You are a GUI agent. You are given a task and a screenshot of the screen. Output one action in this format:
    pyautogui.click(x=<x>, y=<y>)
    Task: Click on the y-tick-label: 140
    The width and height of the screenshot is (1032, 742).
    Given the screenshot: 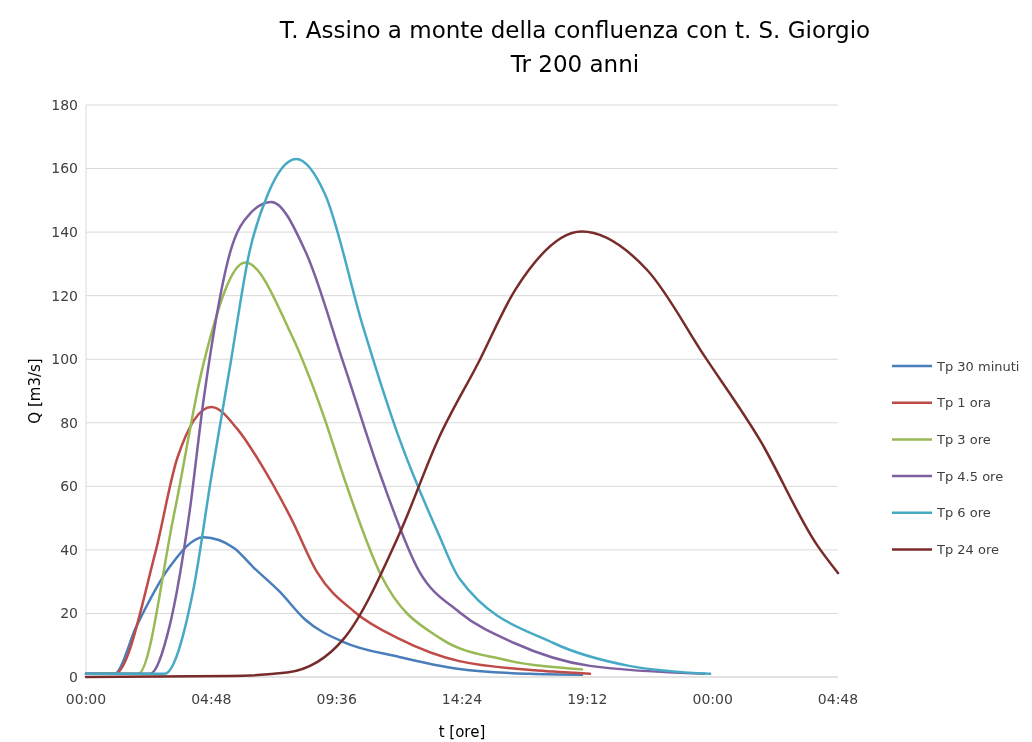 What is the action you would take?
    pyautogui.click(x=64, y=232)
    